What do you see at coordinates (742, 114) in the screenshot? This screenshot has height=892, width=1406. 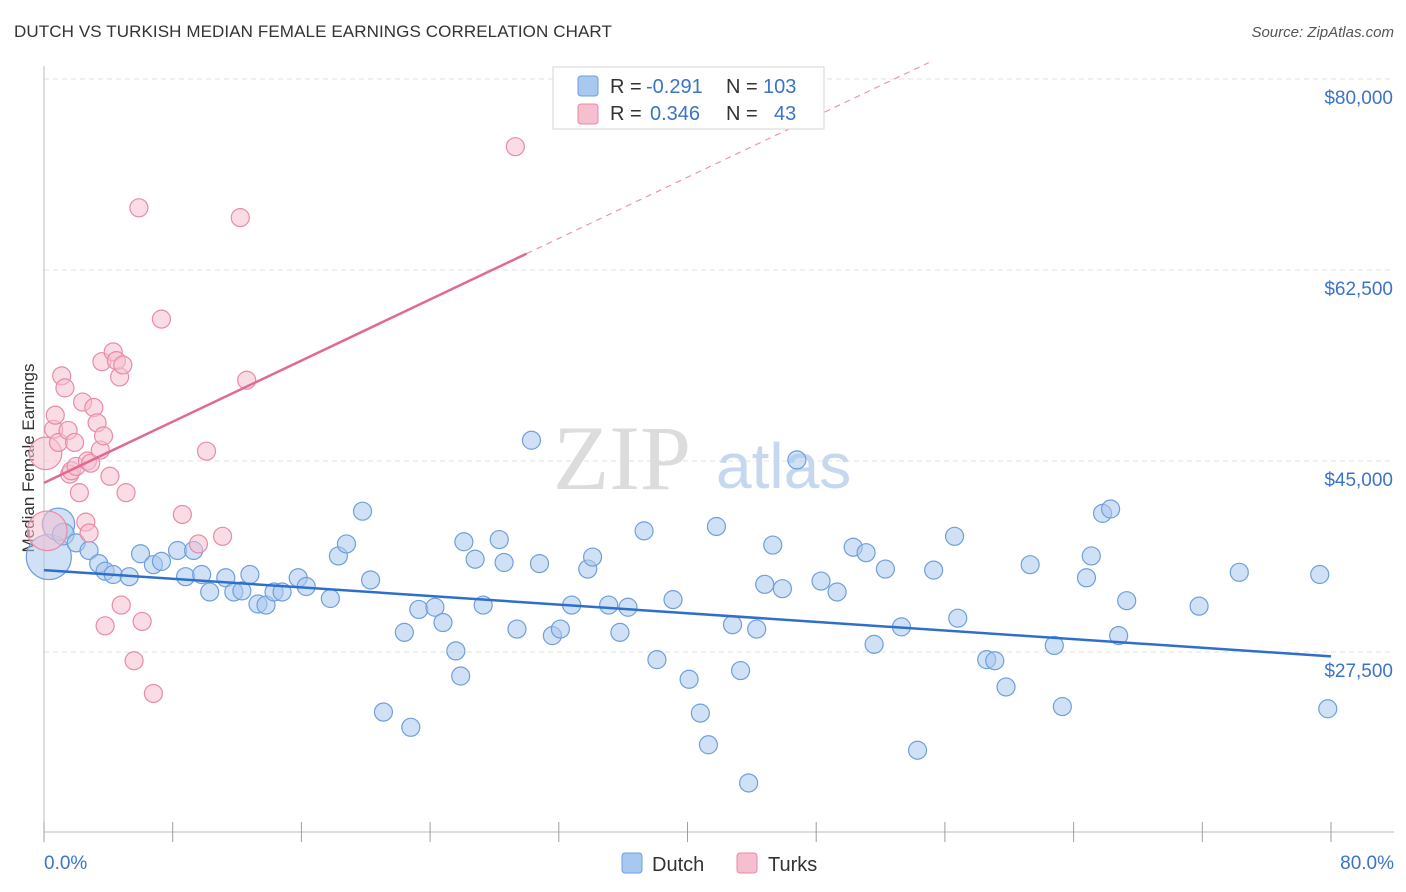 I see `legend-turks-n-label: N =` at bounding box center [742, 114].